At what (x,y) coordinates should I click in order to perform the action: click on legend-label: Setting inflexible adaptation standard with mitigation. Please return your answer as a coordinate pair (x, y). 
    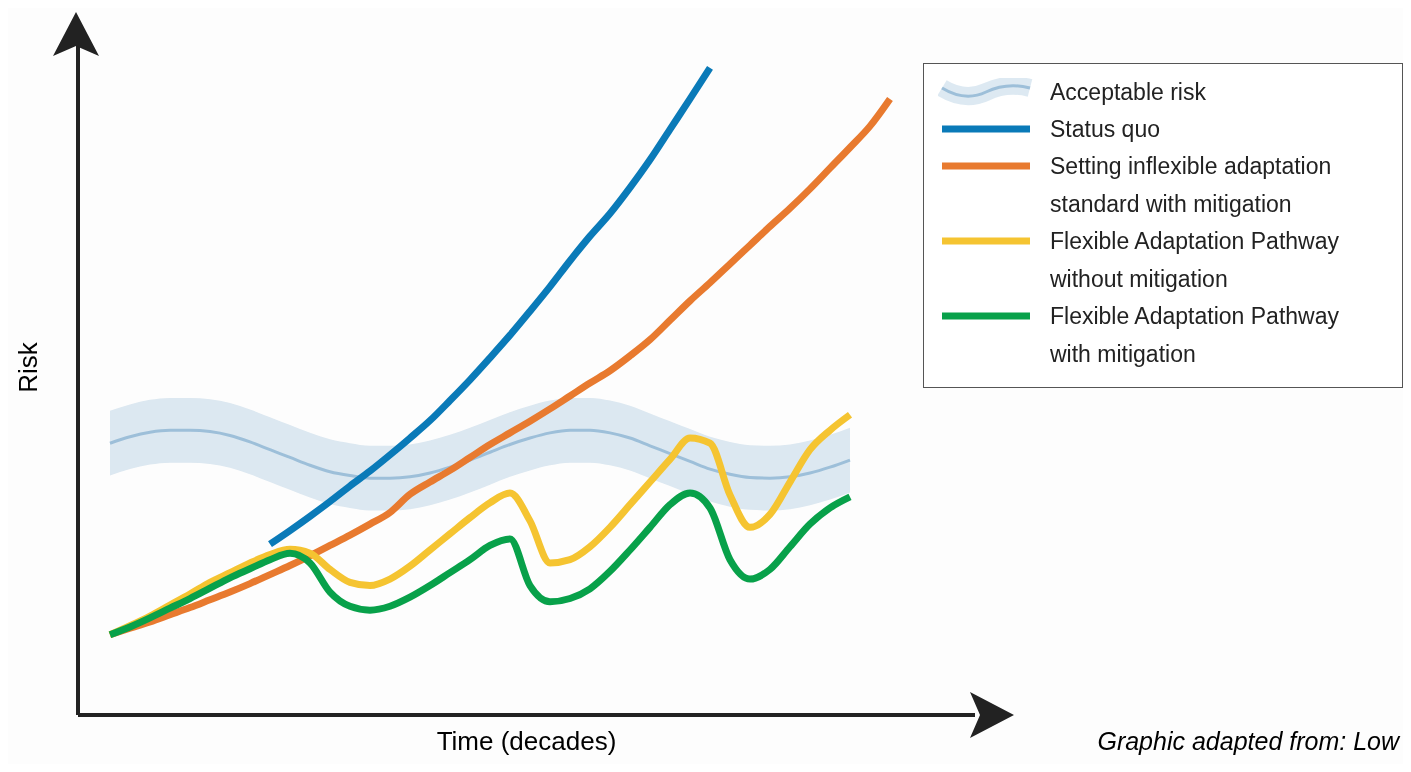
    Looking at the image, I should click on (1191, 185).